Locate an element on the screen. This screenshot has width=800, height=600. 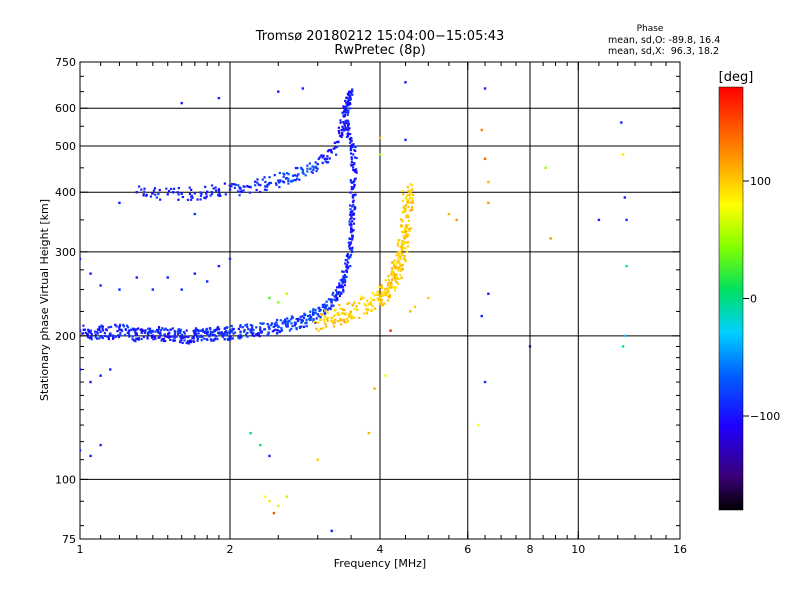
y-tick-label: 200 is located at coordinates (65, 336).